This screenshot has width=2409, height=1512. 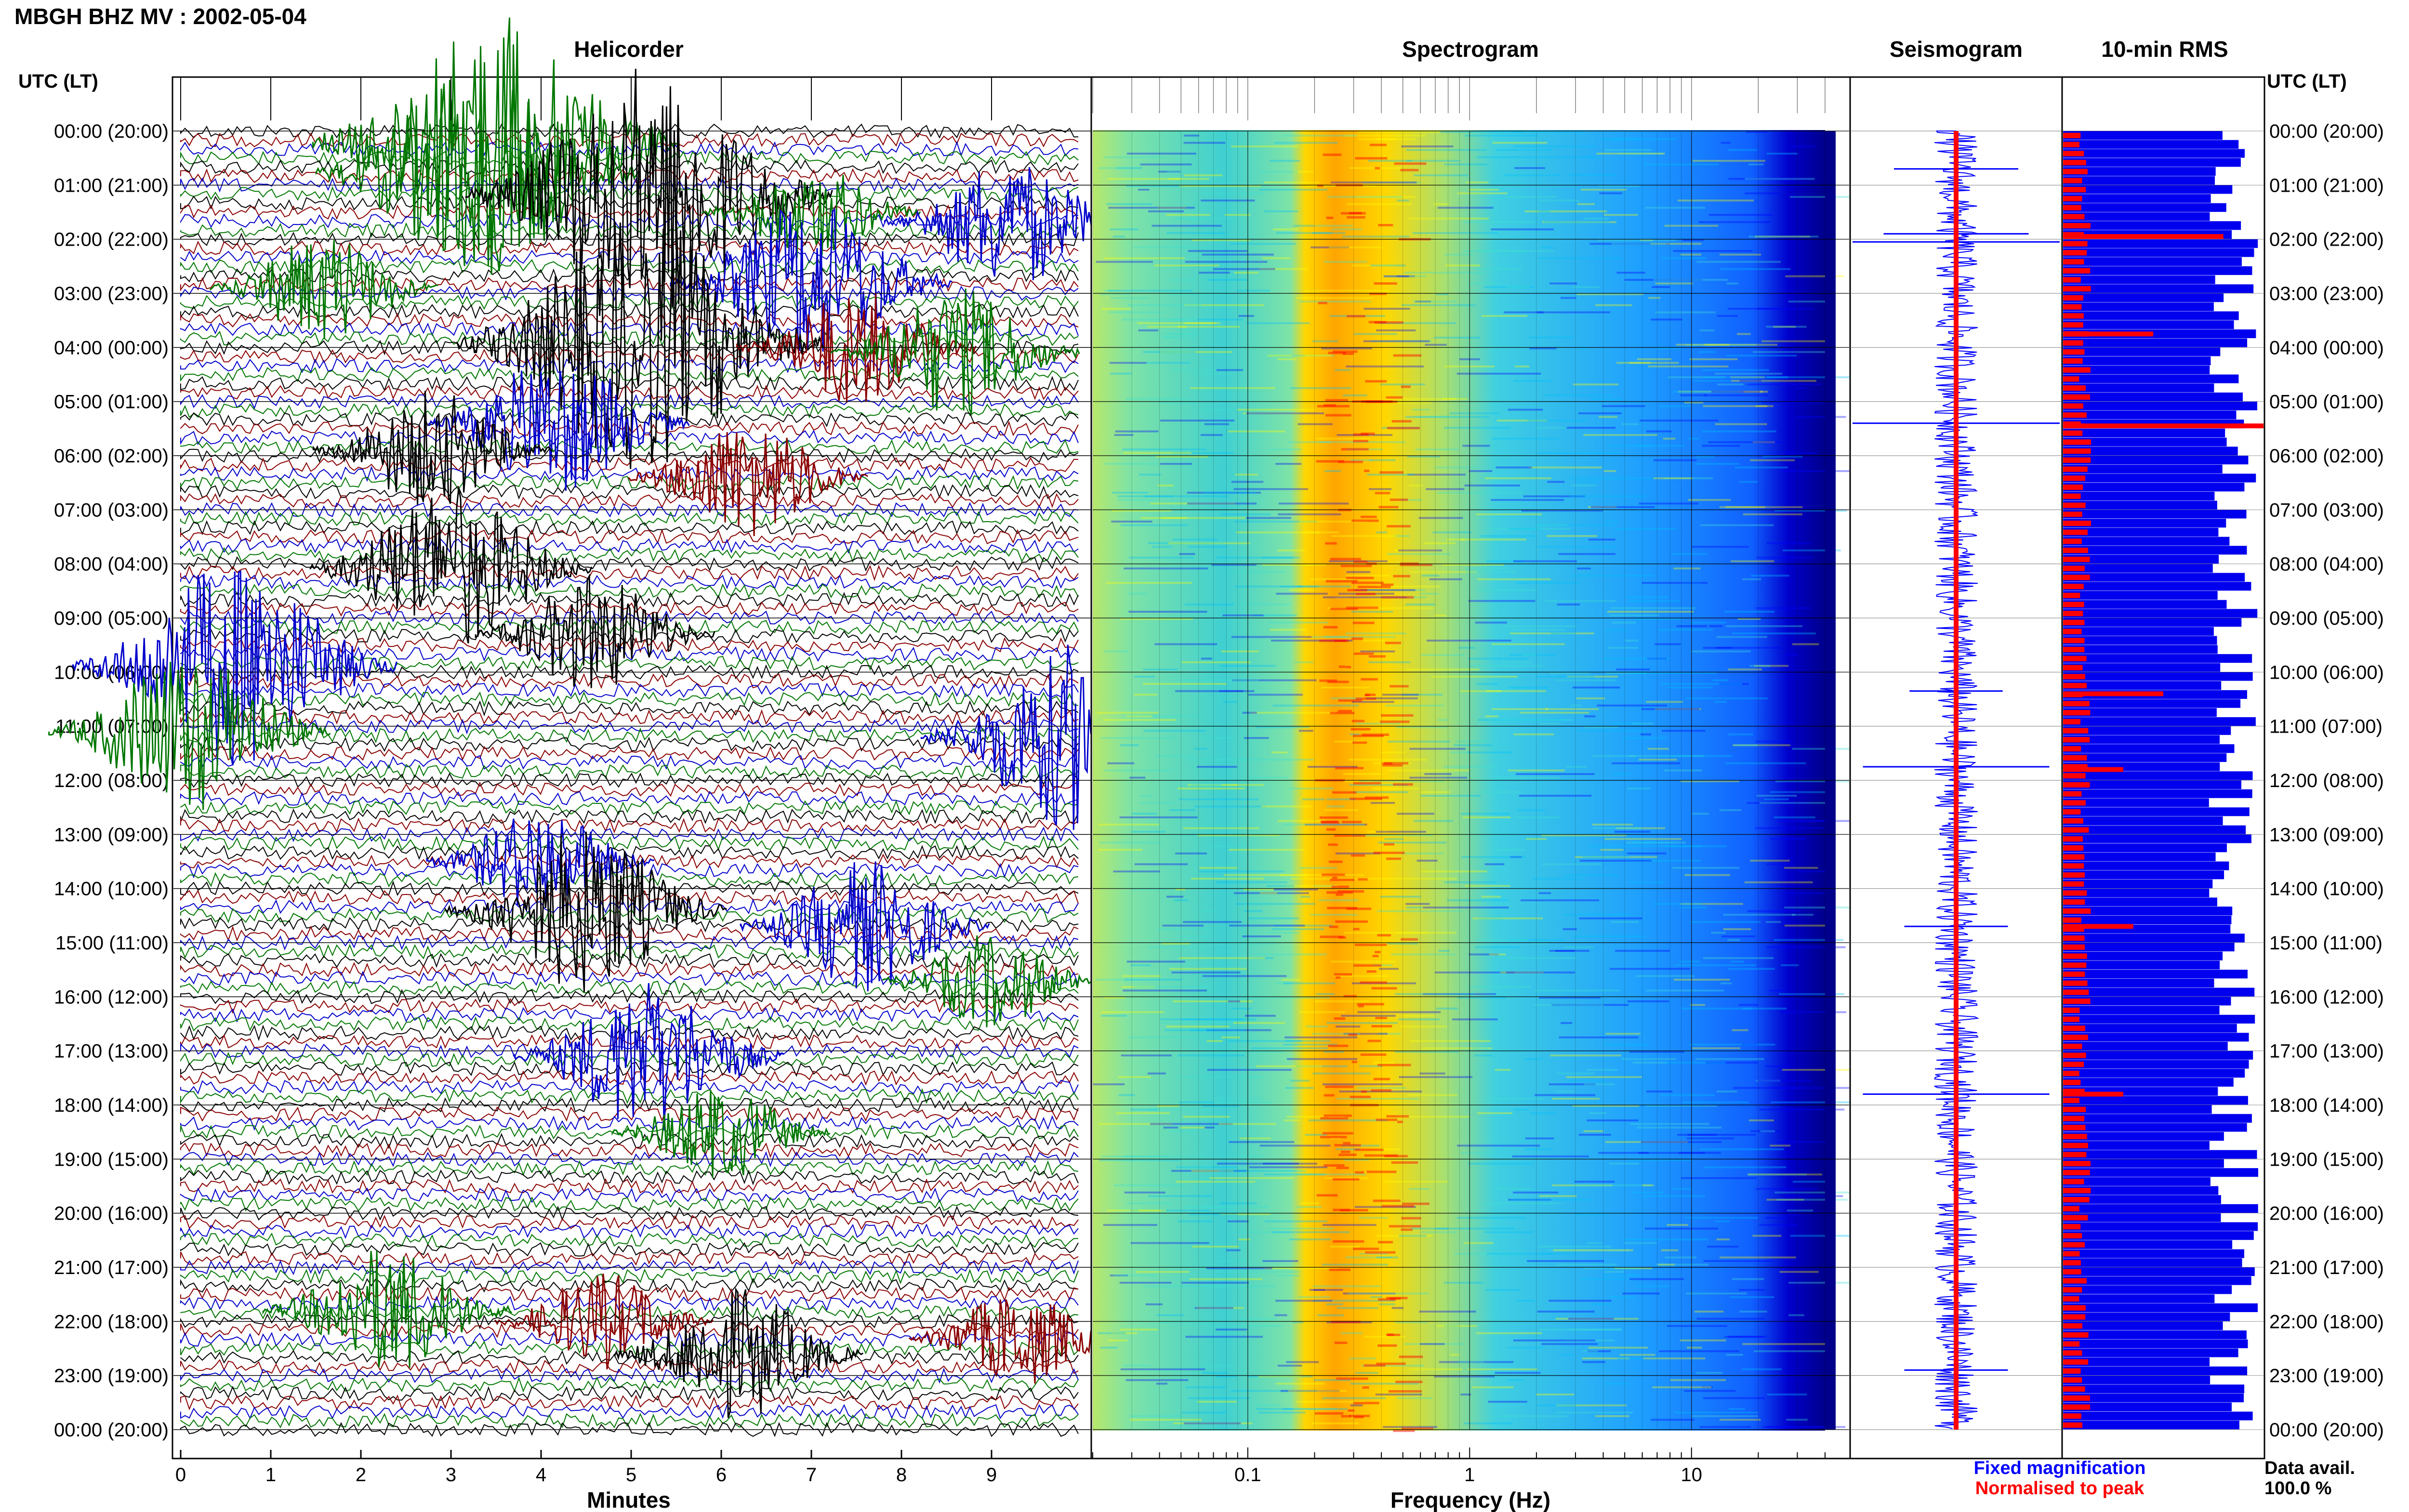 I want to click on x-tick-label: 4, so click(x=541, y=1475).